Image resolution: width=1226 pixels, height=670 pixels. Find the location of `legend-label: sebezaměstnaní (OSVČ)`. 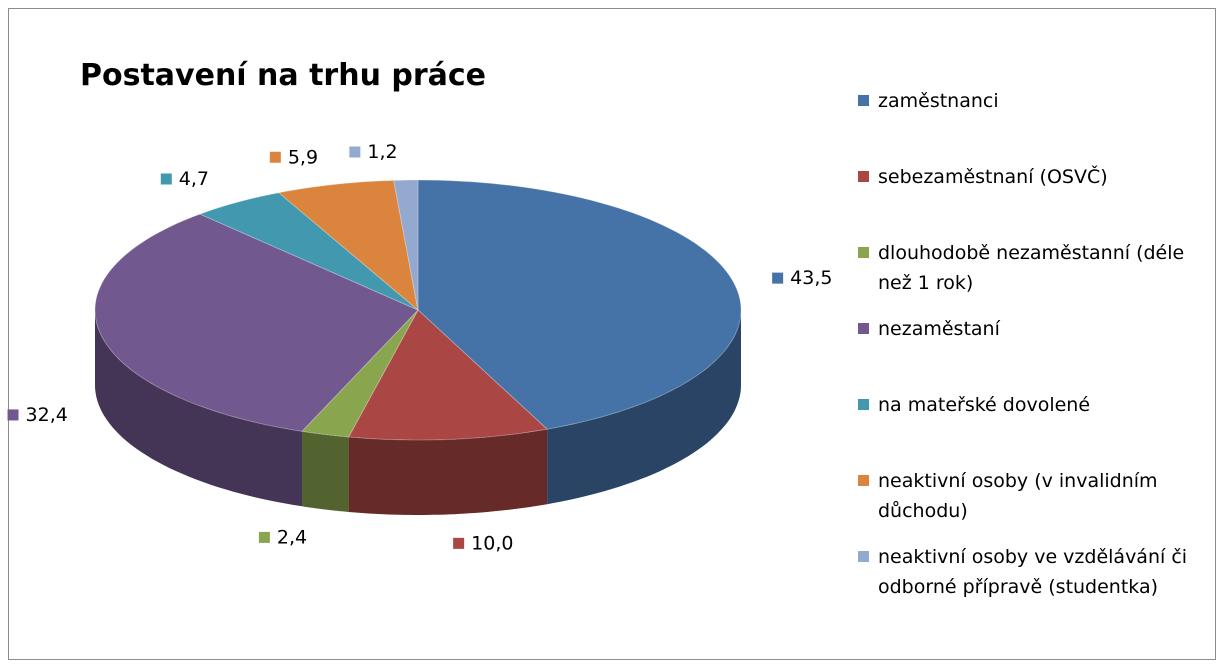

legend-label: sebezaměstnaní (OSVČ) is located at coordinates (993, 177).